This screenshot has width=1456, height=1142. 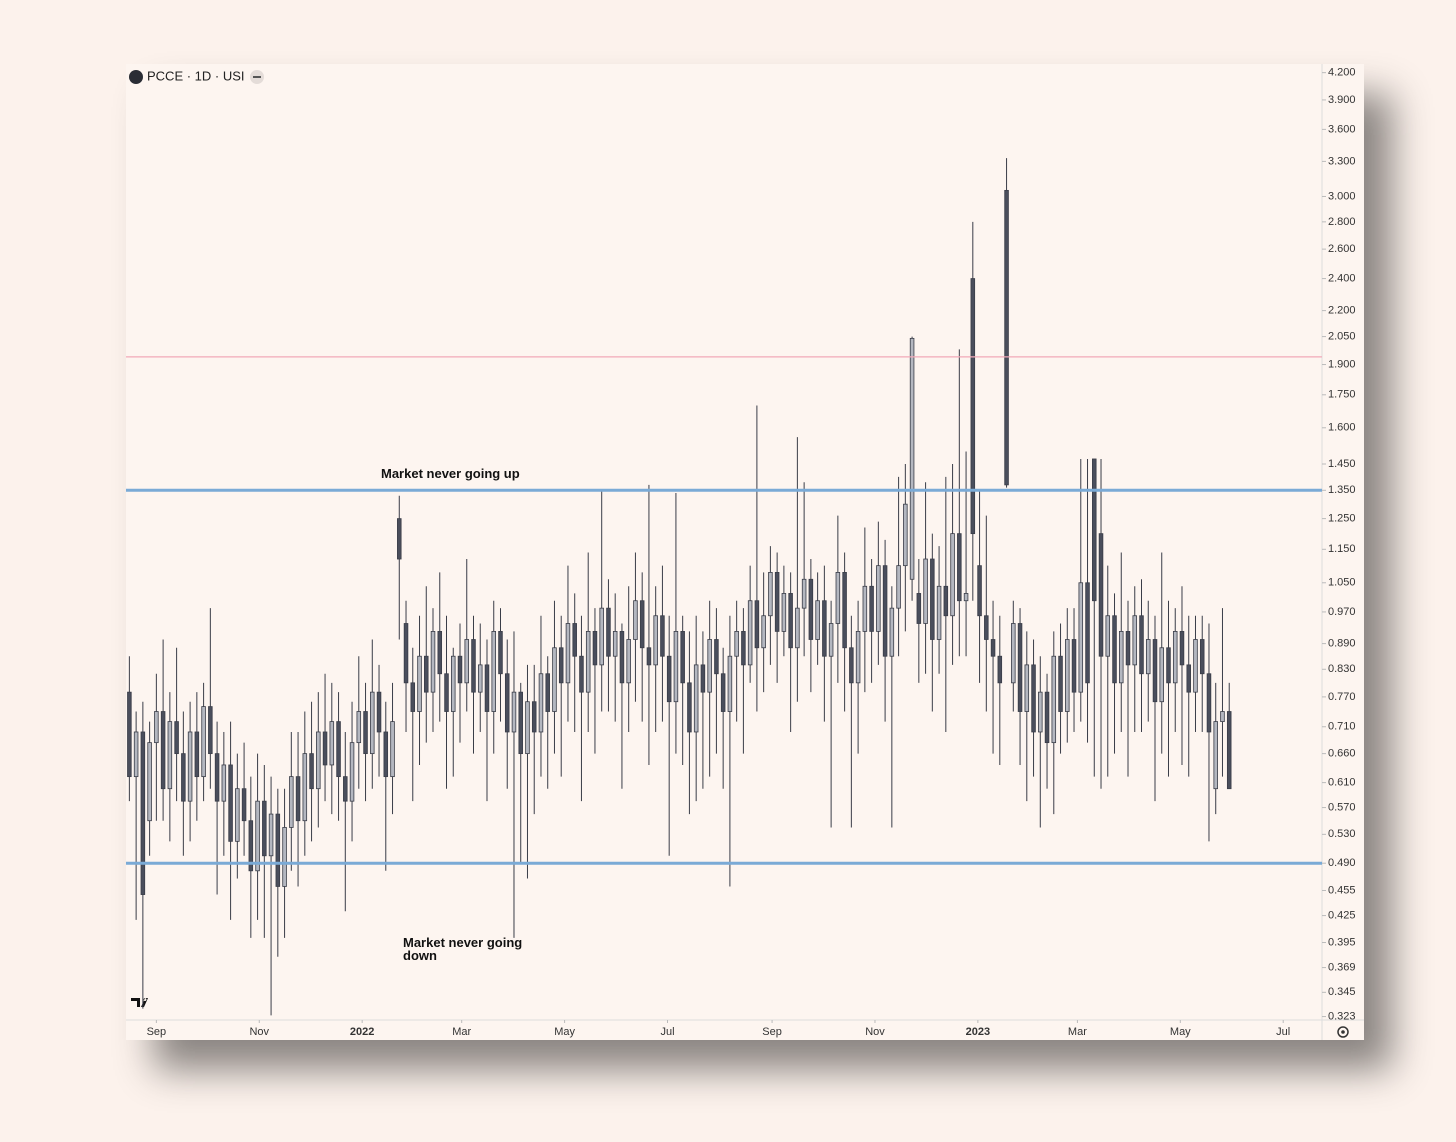 What do you see at coordinates (1343, 1032) in the screenshot?
I see `settings-button` at bounding box center [1343, 1032].